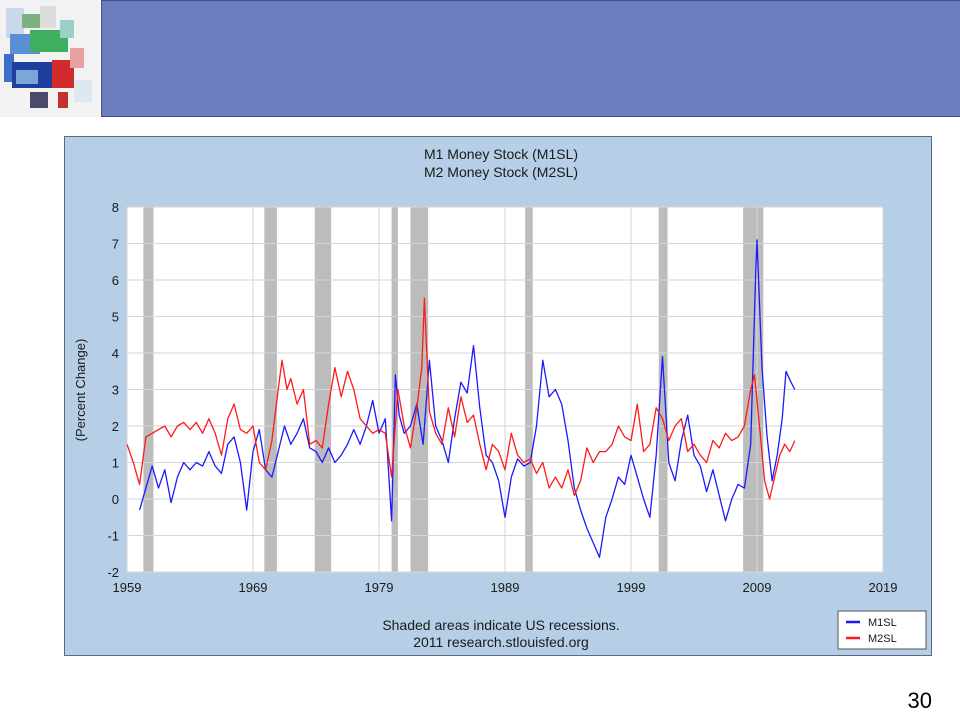 This screenshot has height=720, width=960. I want to click on y-tick-label-4: 2, so click(115, 426).